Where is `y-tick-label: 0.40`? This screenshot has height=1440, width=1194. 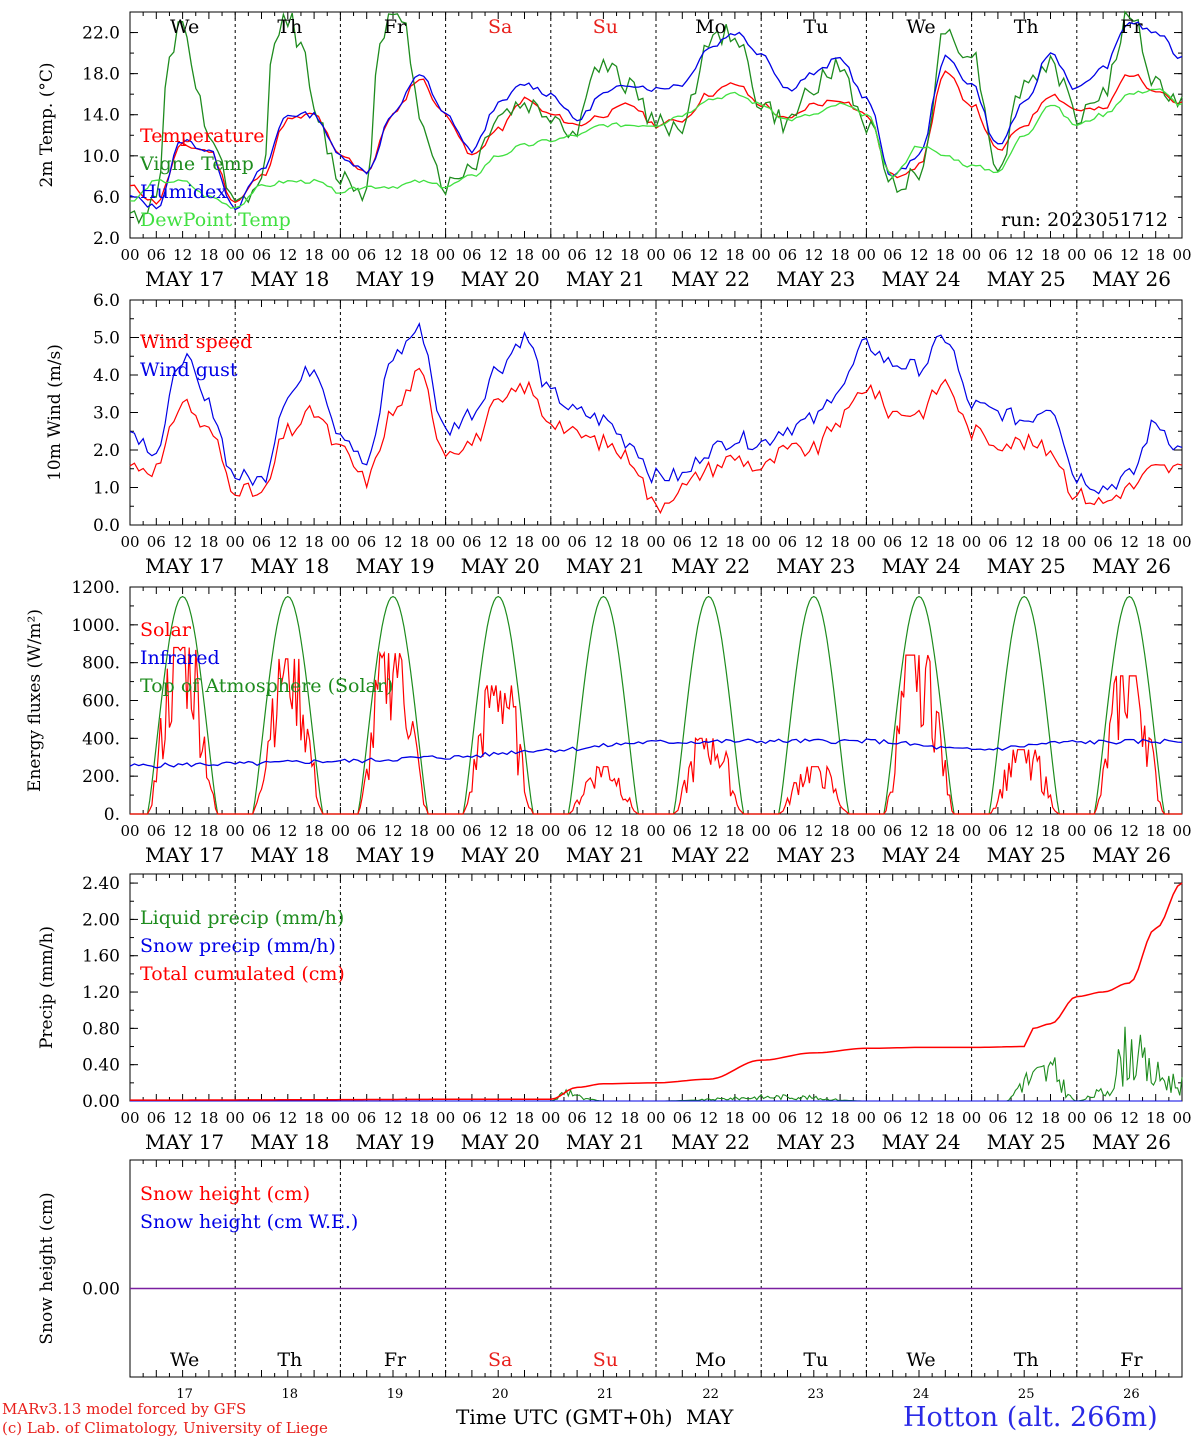 y-tick-label: 0.40 is located at coordinates (101, 1066).